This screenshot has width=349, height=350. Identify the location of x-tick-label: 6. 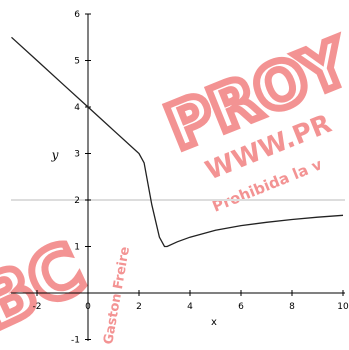
(241, 307).